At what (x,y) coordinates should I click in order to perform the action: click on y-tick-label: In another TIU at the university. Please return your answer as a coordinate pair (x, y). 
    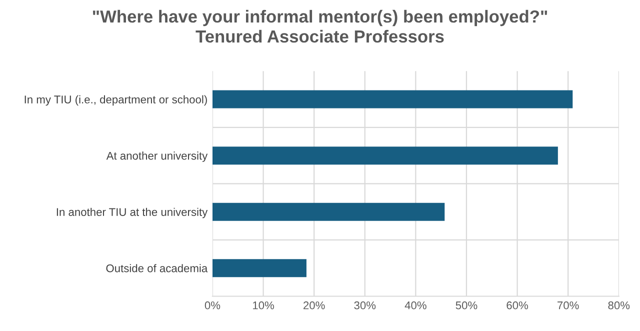
    Looking at the image, I should click on (132, 213).